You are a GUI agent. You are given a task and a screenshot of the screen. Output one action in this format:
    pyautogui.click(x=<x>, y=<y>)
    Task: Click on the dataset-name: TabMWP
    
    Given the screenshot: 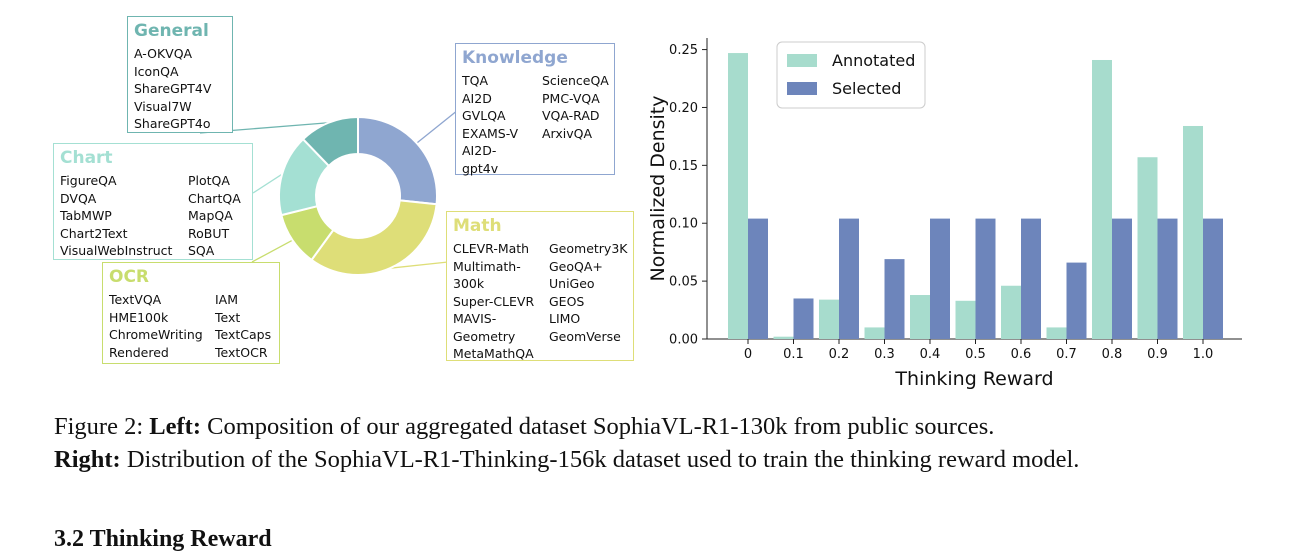 What is the action you would take?
    pyautogui.click(x=86, y=215)
    